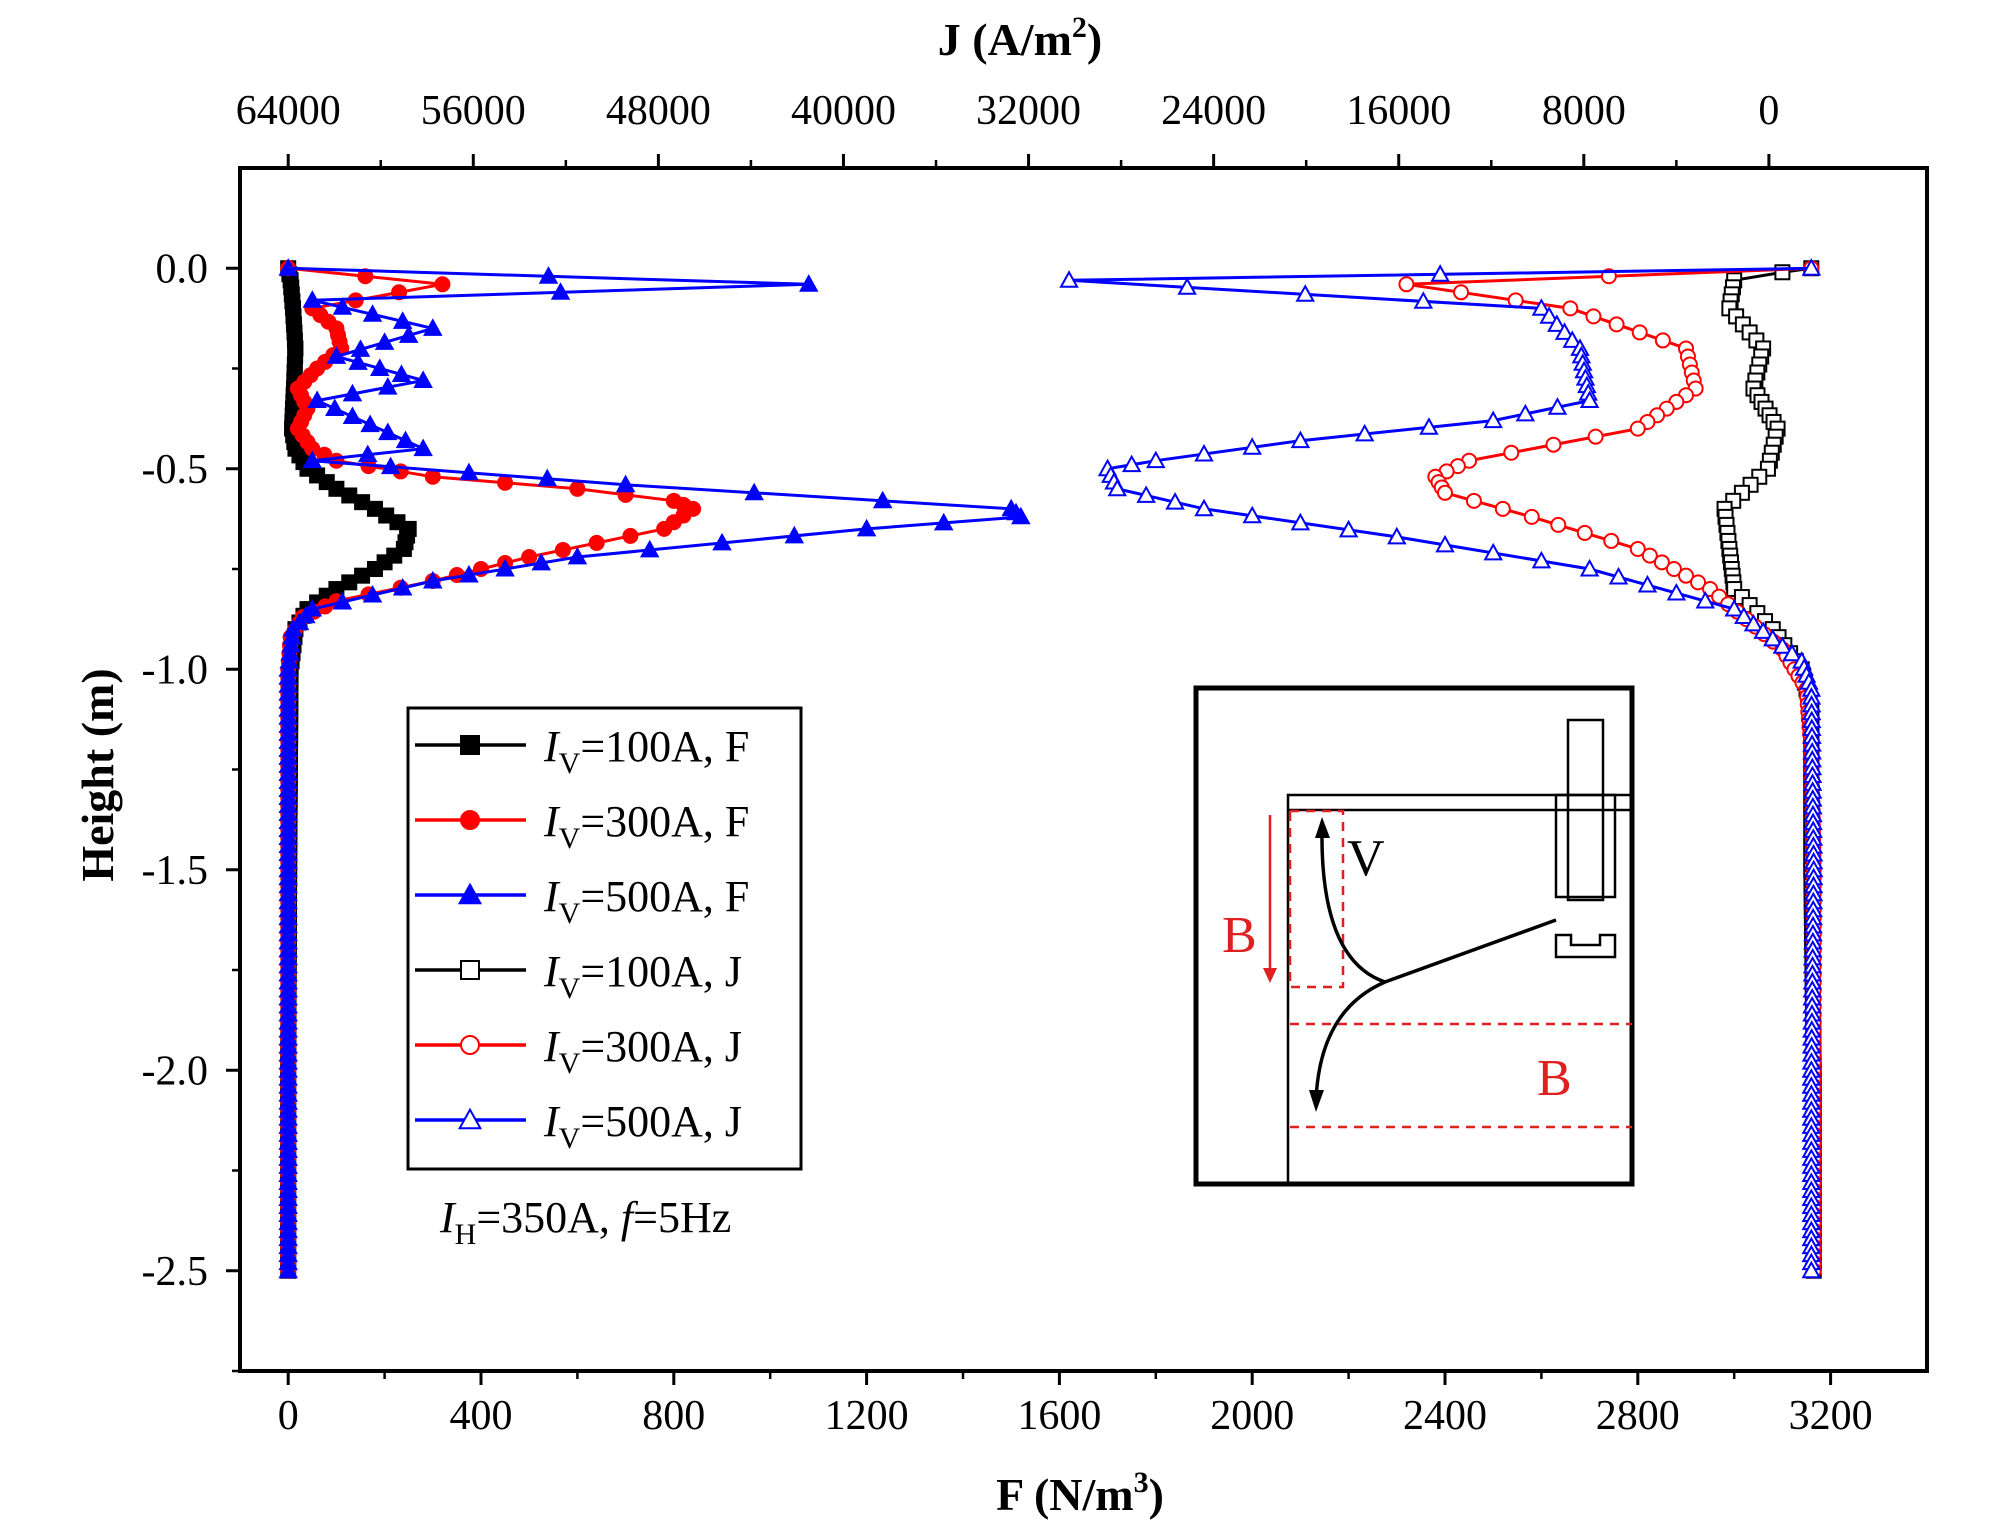 Image resolution: width=2000 pixels, height=1530 pixels. Describe the element at coordinates (604, 938) in the screenshot. I see `legend-box` at that location.